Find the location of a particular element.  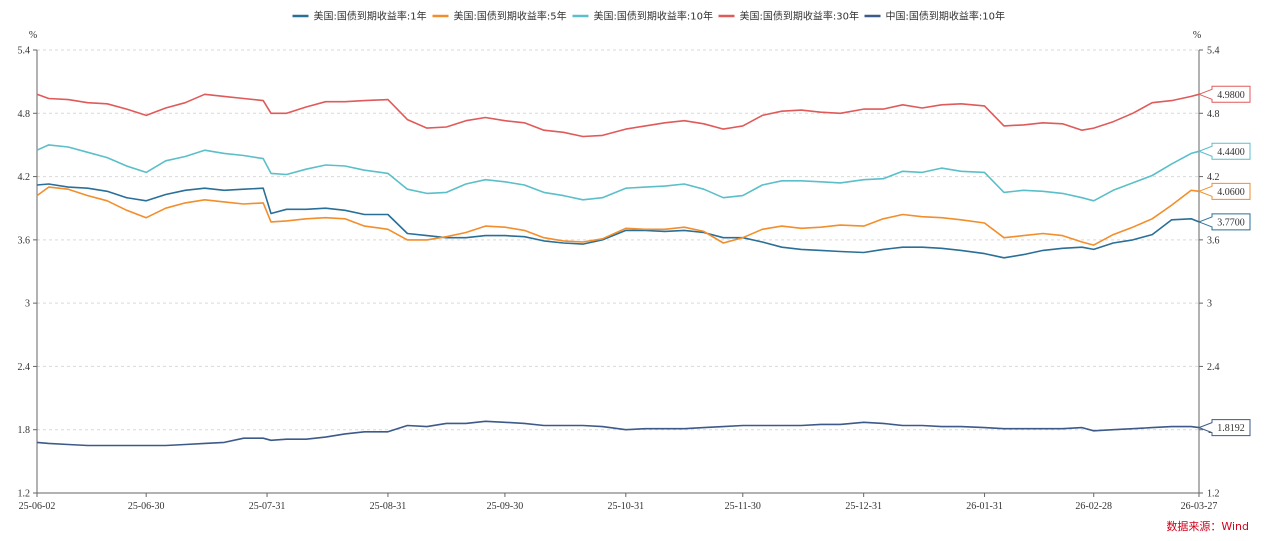

y-tick-label-left: 5.4 is located at coordinates (24, 51).